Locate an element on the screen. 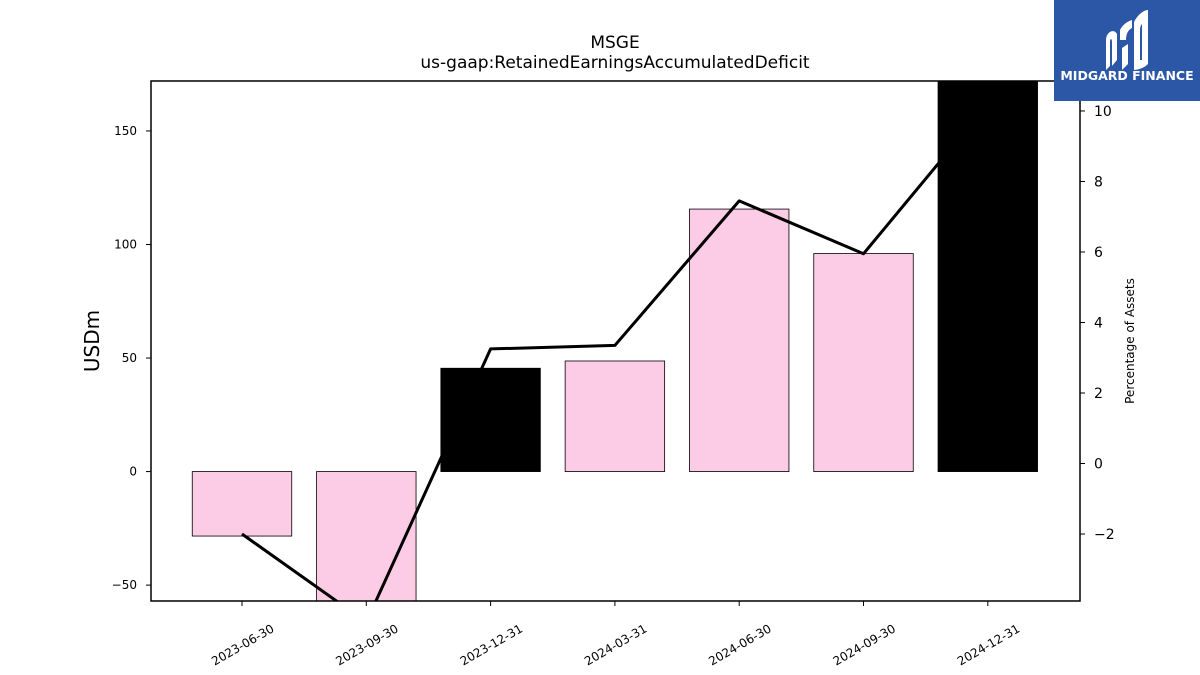 This screenshot has height=675, width=1200. y2-tick-label: 2 is located at coordinates (1098, 394).